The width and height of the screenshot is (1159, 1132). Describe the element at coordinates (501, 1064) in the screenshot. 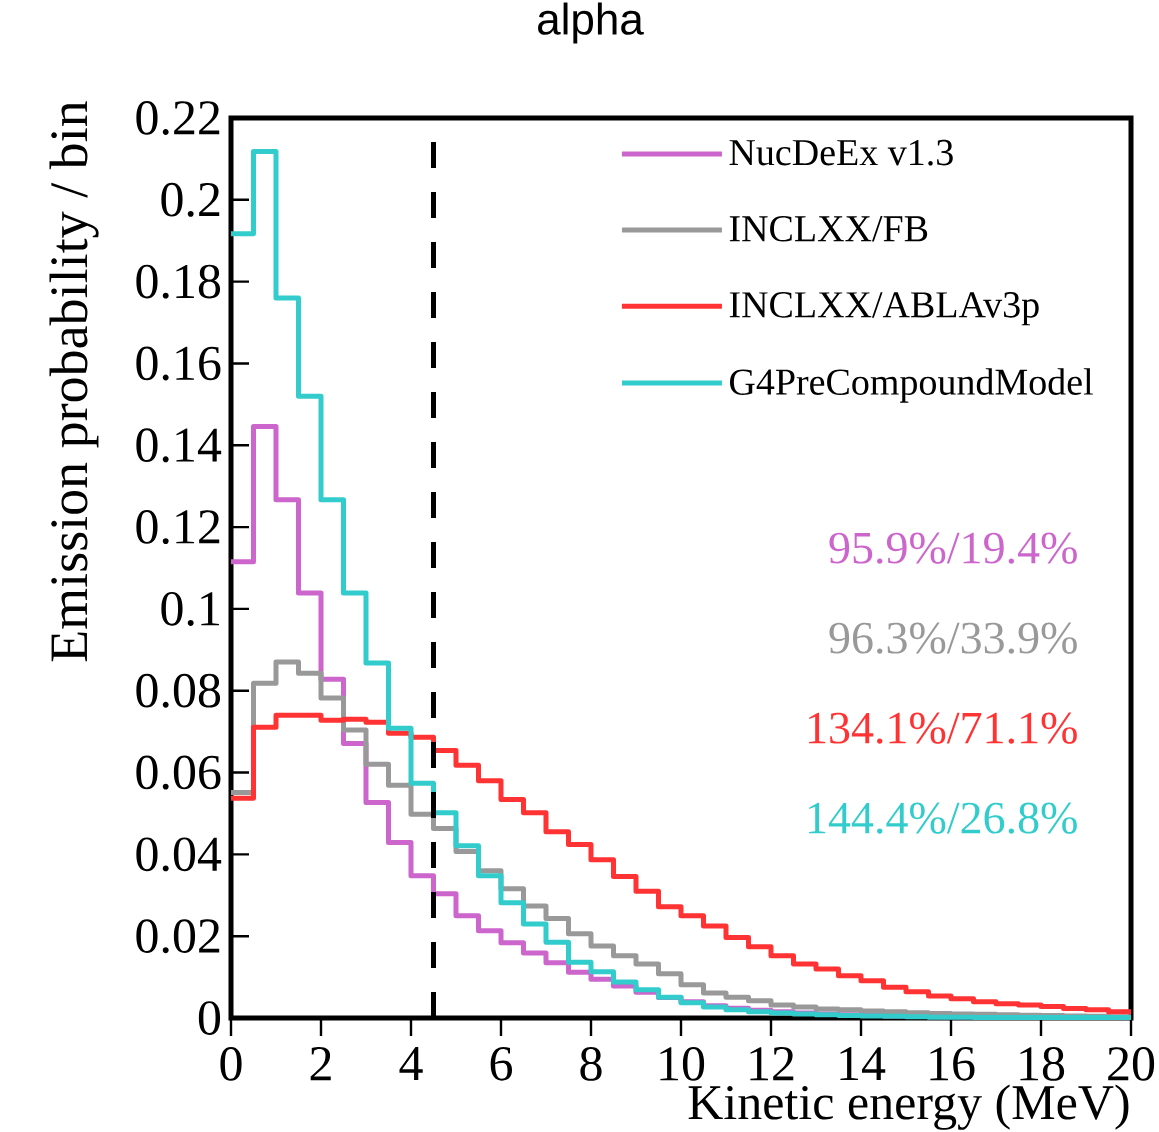

I see `x-tick-label: 6` at that location.